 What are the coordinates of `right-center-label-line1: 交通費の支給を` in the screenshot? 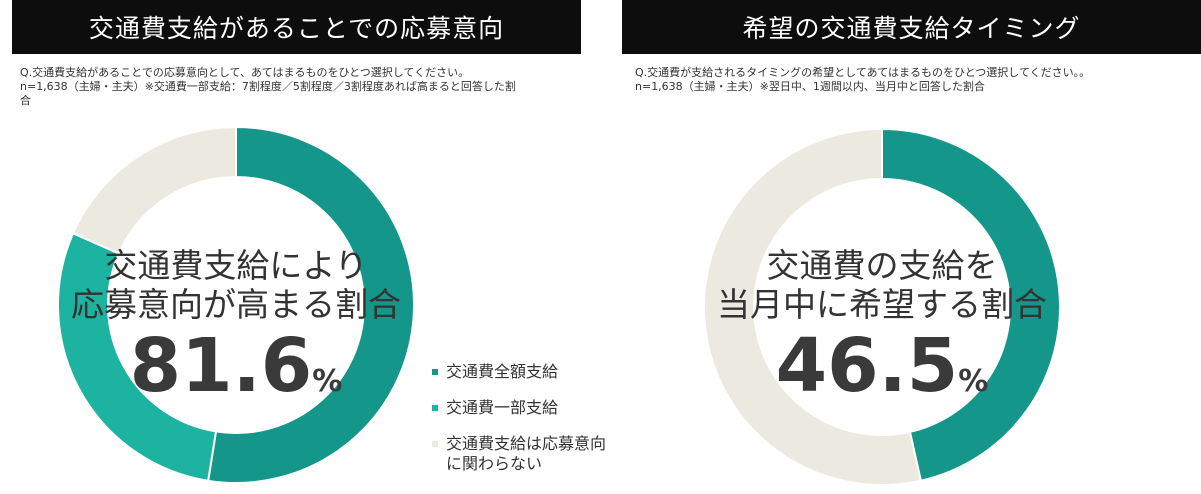 It's located at (882, 265).